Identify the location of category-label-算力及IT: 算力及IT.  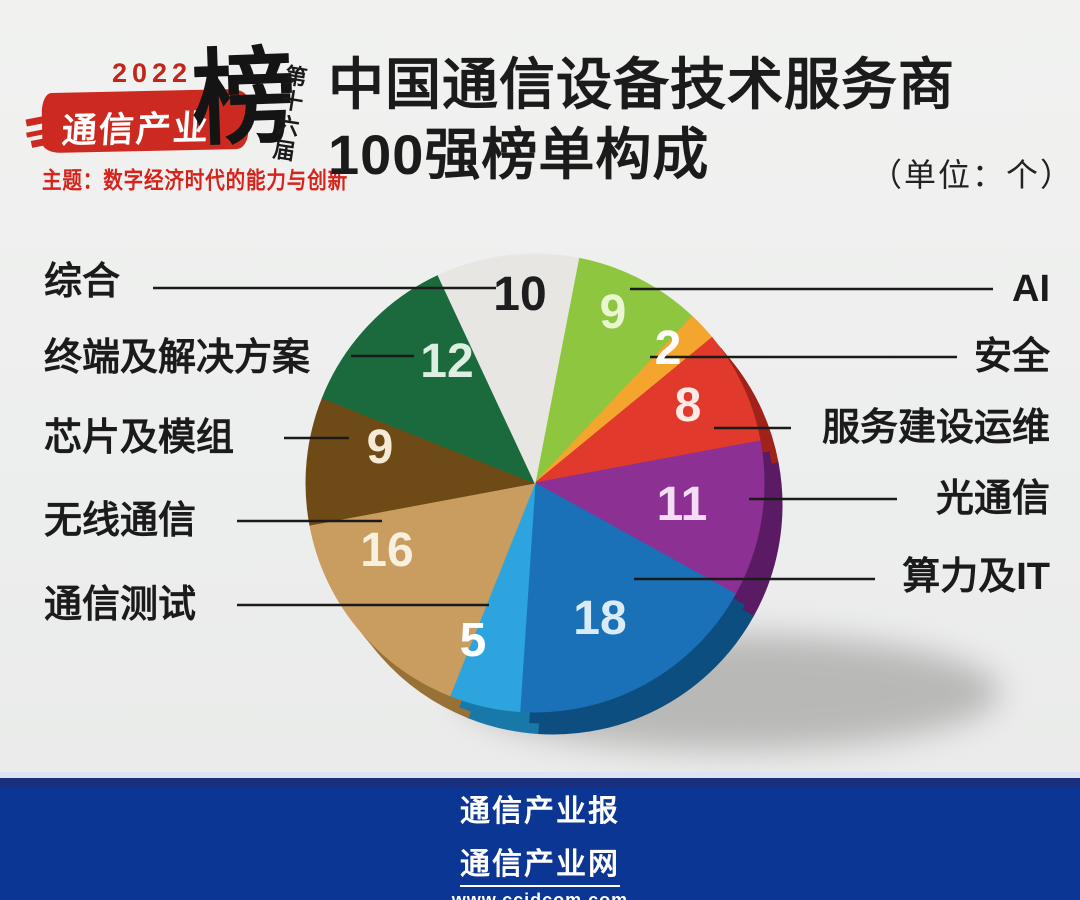
(976, 577).